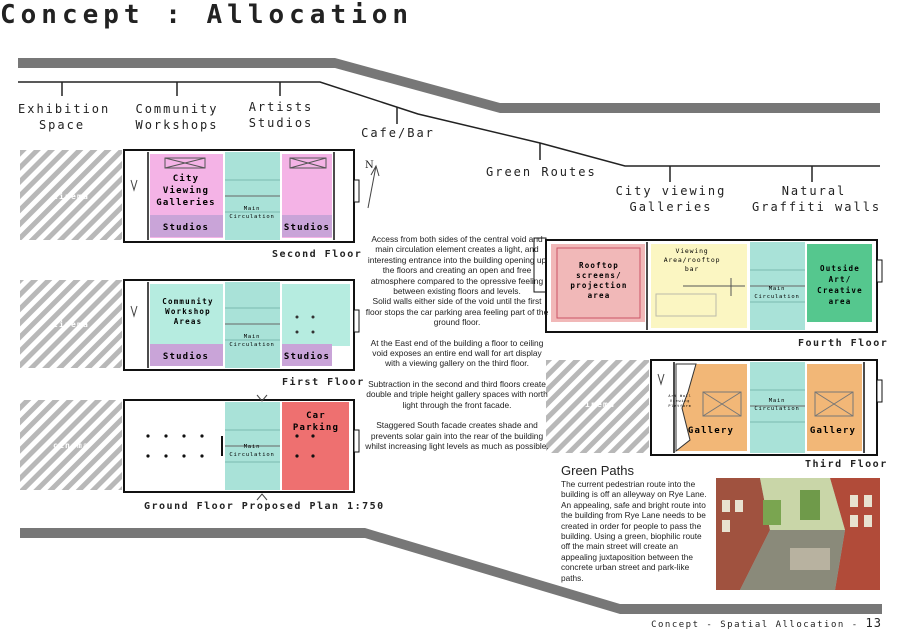 The image size is (900, 636). What do you see at coordinates (316, 416) in the screenshot?
I see `car-parking-1: Car` at bounding box center [316, 416].